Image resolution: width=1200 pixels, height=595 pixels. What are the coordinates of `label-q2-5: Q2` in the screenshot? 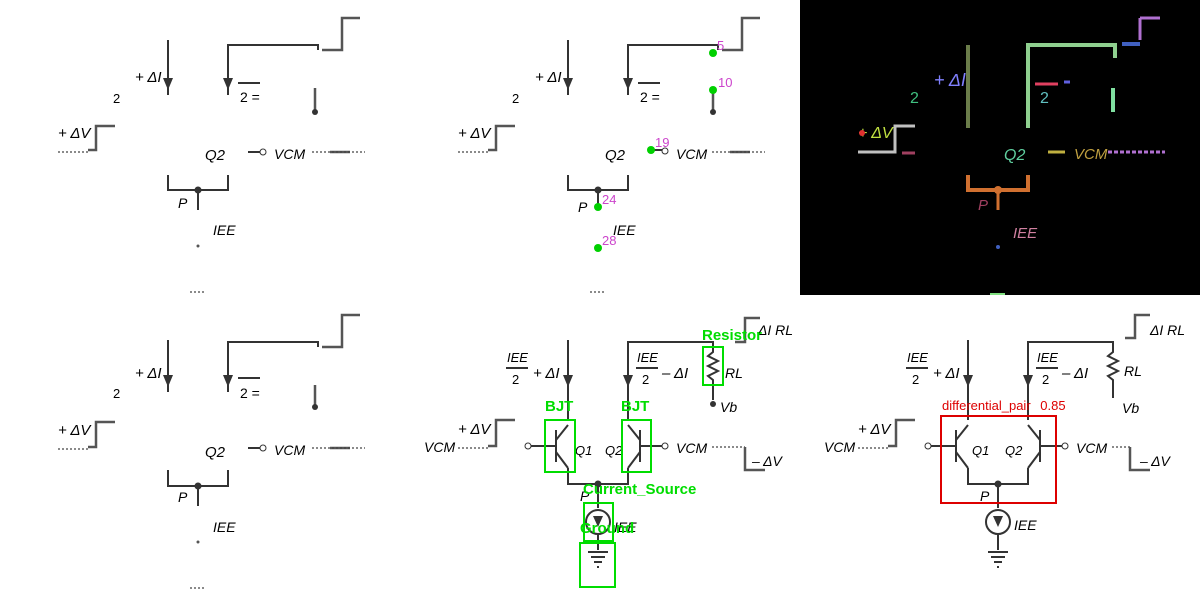 It's located at (614, 450).